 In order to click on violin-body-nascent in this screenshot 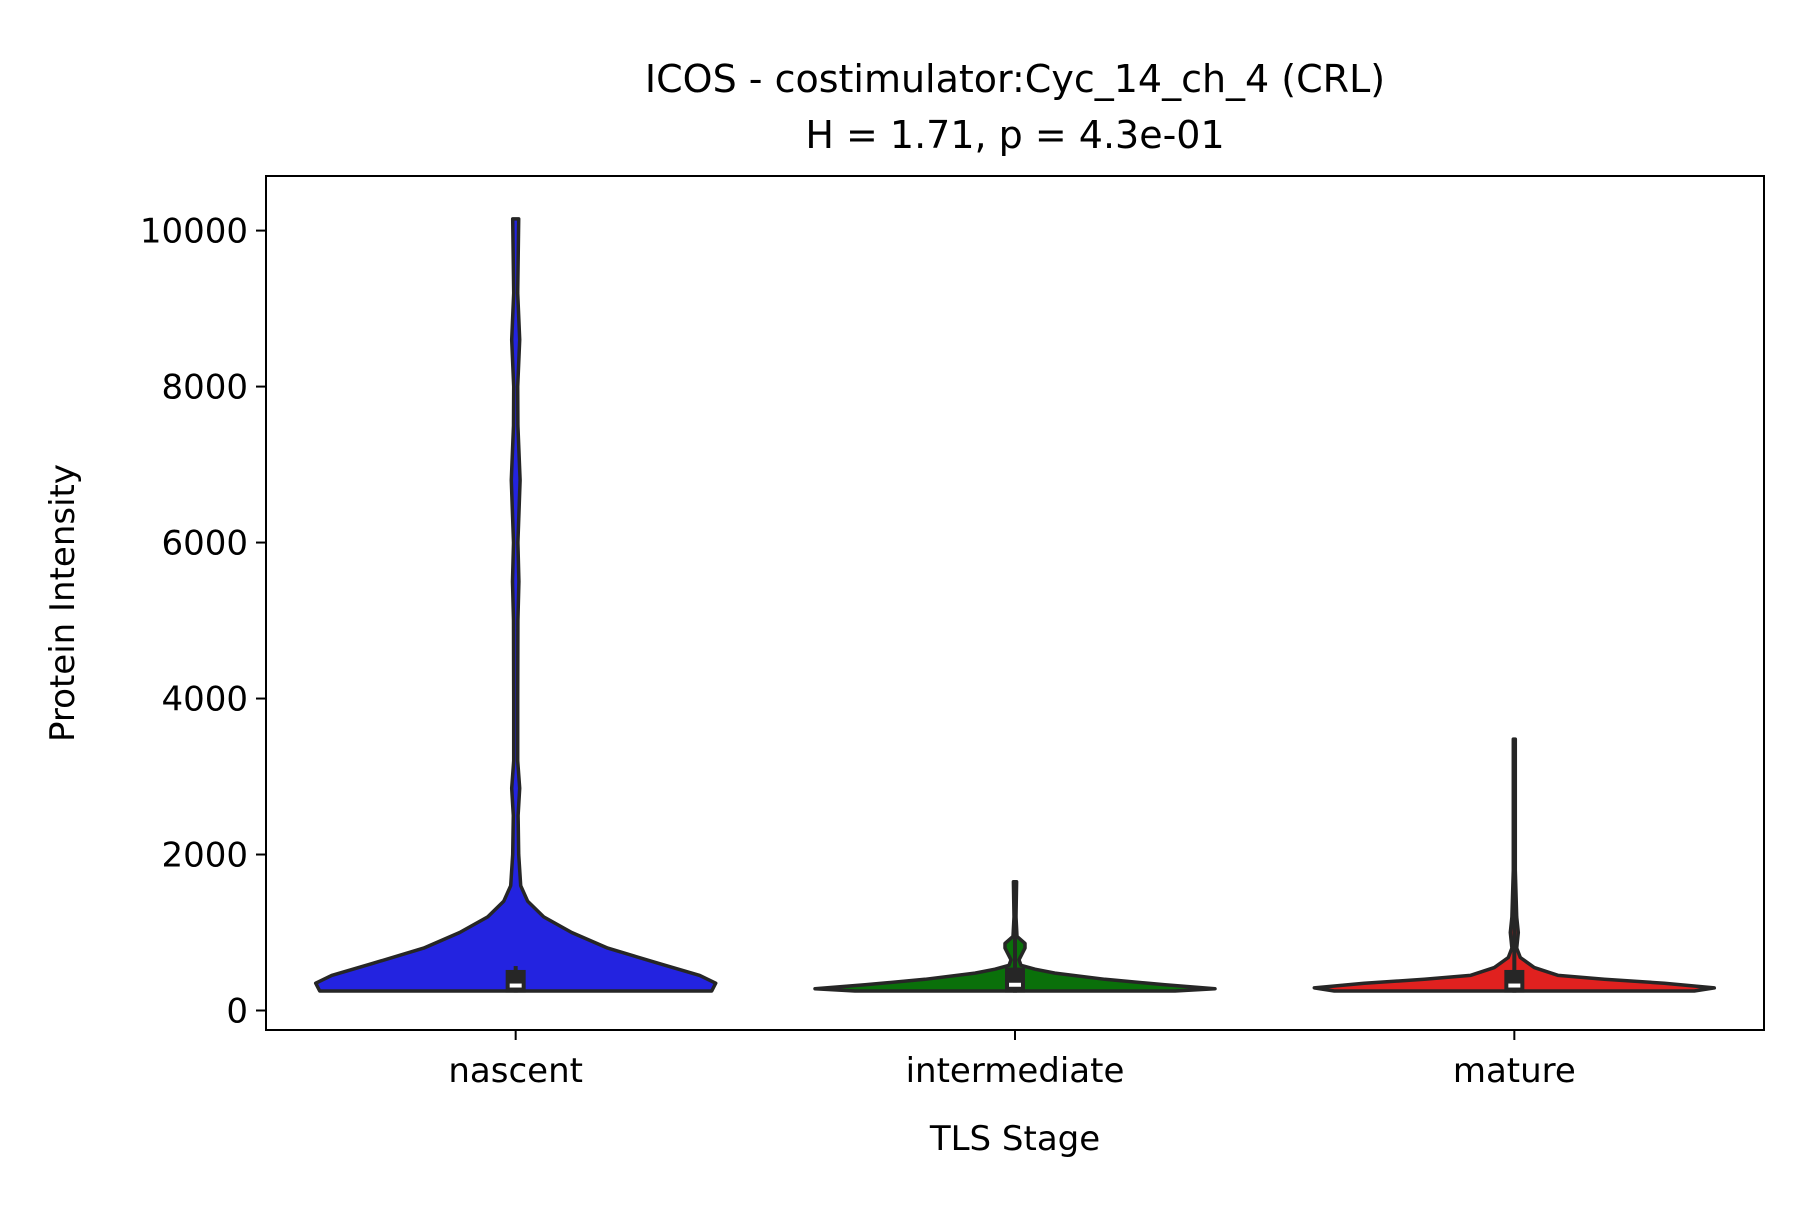, I will do `click(515, 605)`.